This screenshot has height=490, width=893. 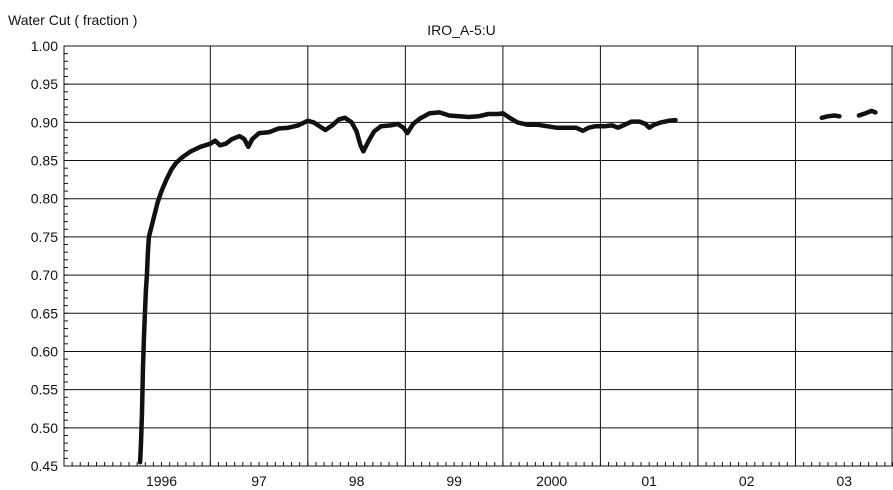 I want to click on x-tick-label: 02, so click(x=747, y=481).